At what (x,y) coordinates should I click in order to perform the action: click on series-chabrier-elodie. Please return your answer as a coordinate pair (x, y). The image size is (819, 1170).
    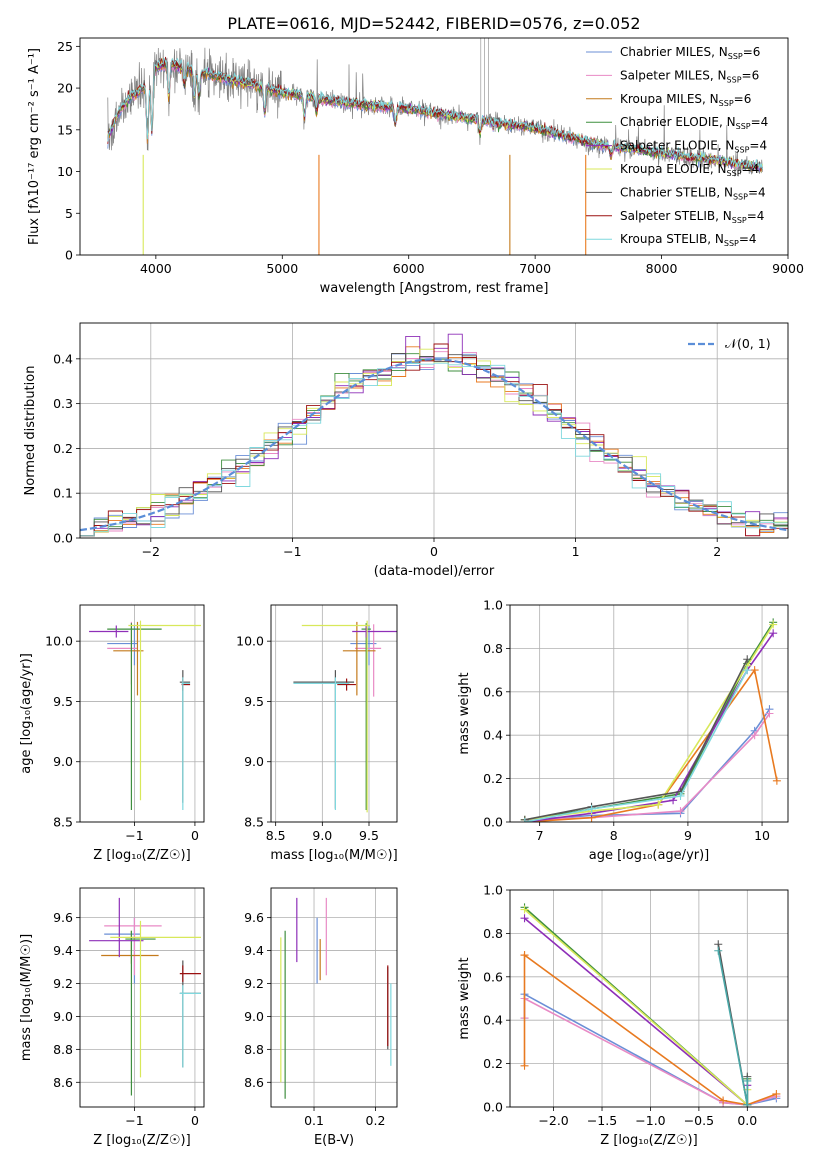
    Looking at the image, I should click on (649, 720).